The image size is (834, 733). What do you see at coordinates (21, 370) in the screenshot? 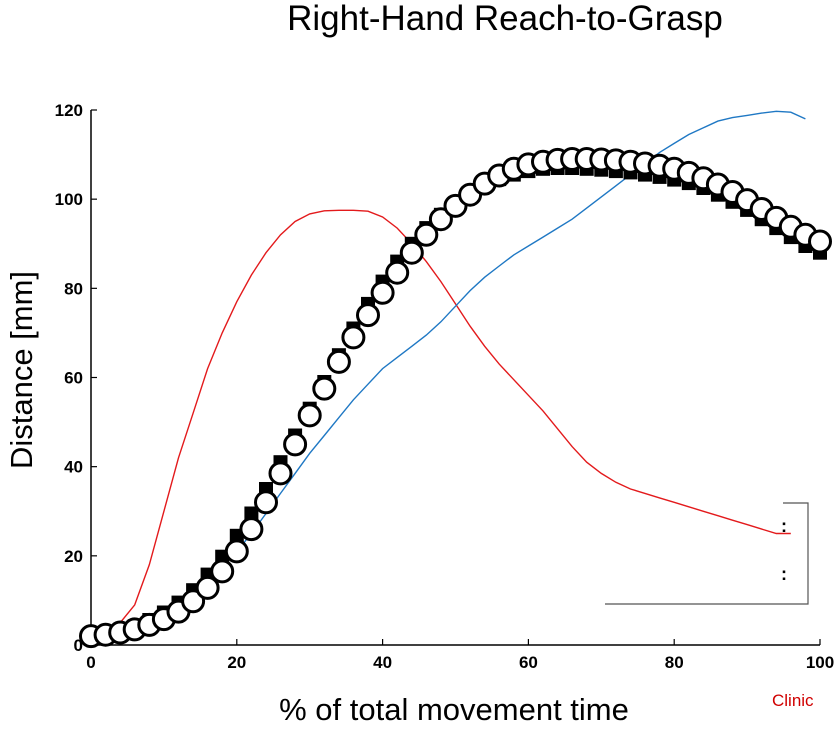
I see `y-axis-label: Distance [mm]` at bounding box center [21, 370].